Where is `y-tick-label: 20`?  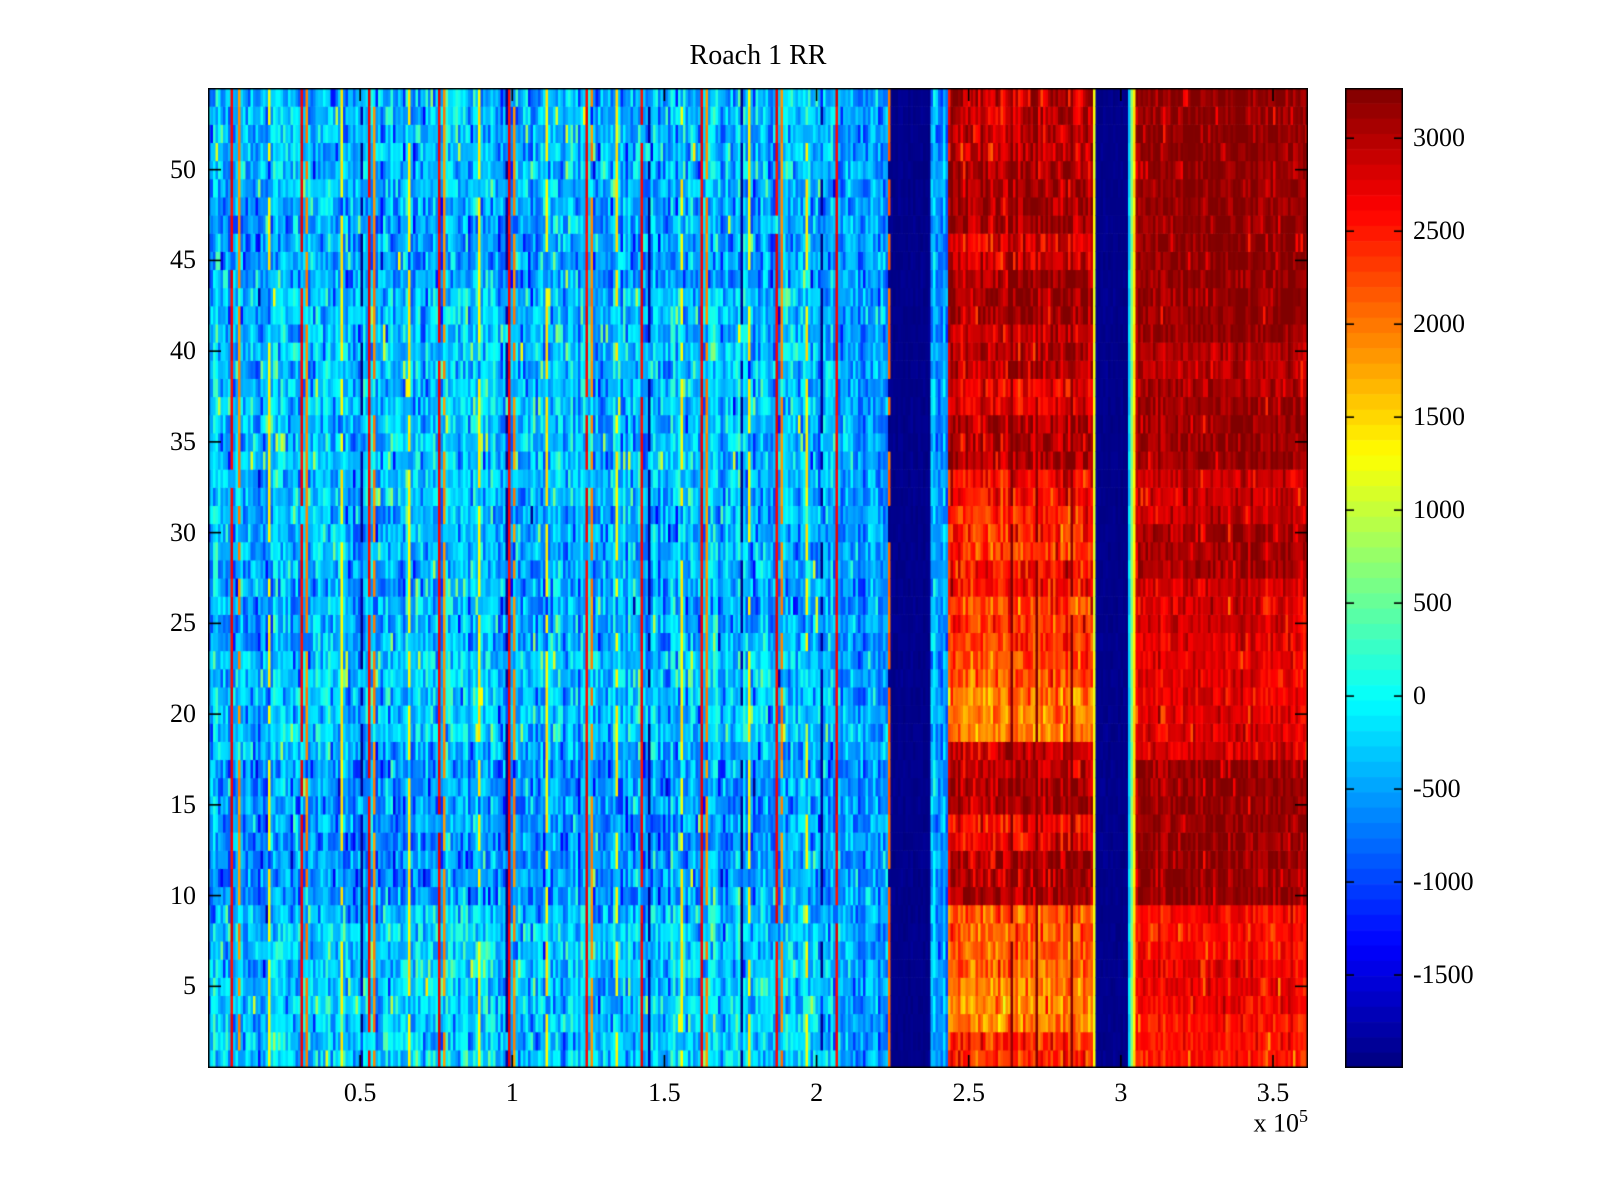 y-tick-label: 20 is located at coordinates (183, 714).